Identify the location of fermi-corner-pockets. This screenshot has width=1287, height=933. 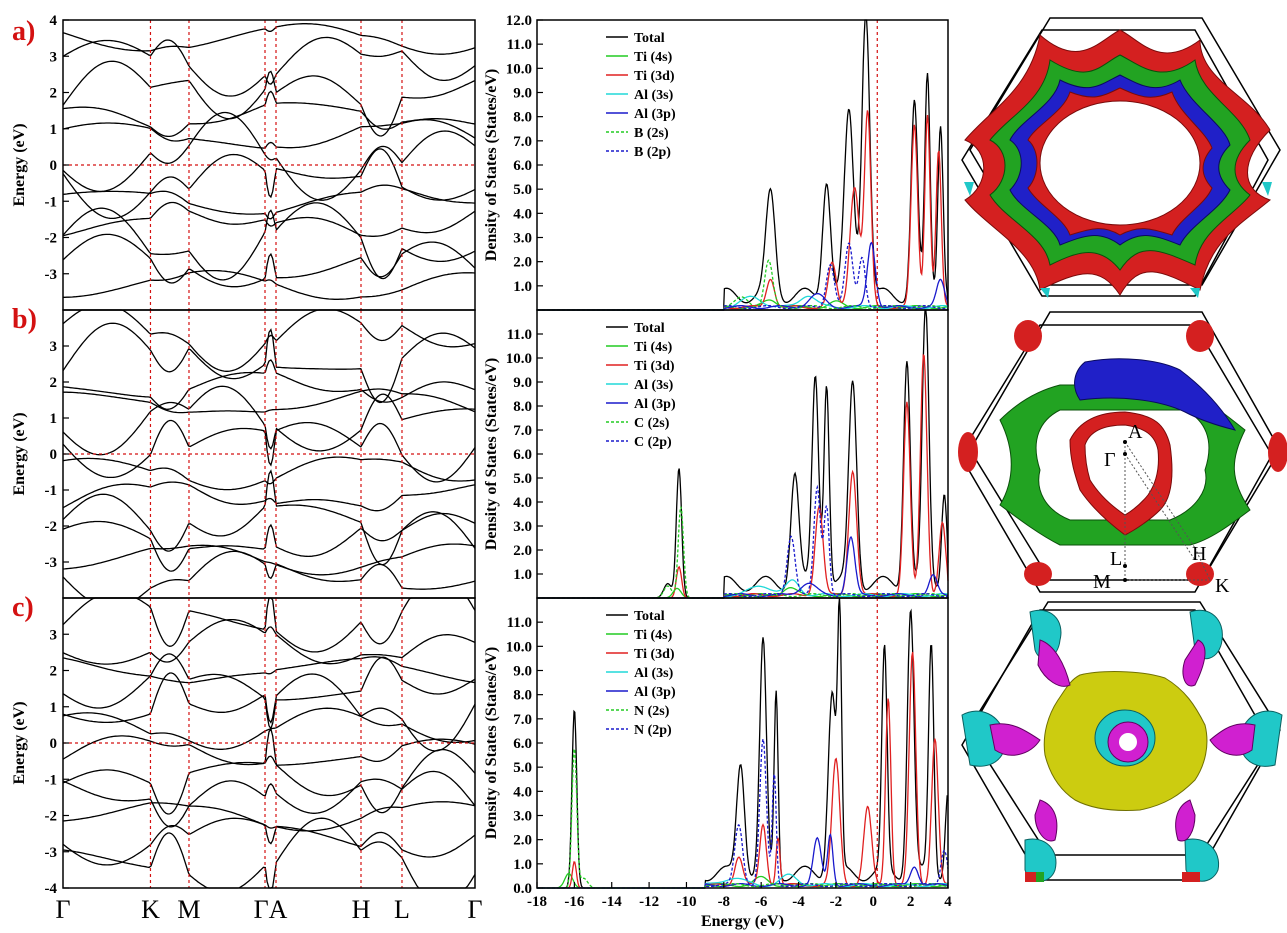
(1122, 745).